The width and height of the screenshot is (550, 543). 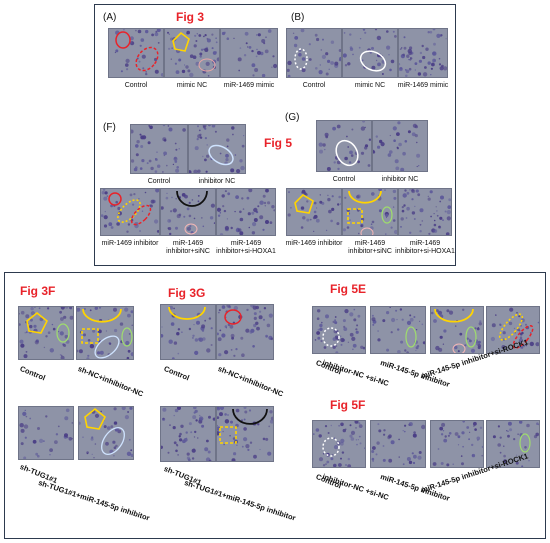 What do you see at coordinates (110, 17) in the screenshot?
I see `label-a: (A)` at bounding box center [110, 17].